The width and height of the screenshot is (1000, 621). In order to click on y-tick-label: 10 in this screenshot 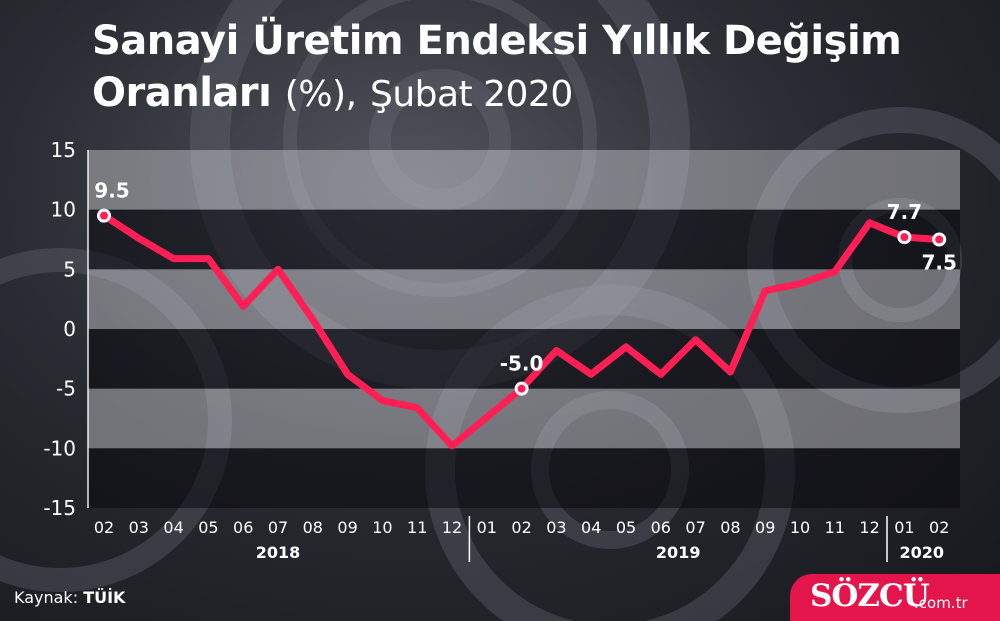, I will do `click(63, 210)`.